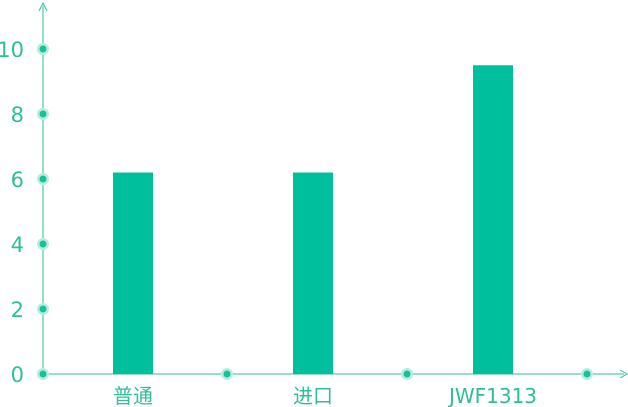  What do you see at coordinates (492, 395) in the screenshot?
I see `x-tick-label: JWF1313` at bounding box center [492, 395].